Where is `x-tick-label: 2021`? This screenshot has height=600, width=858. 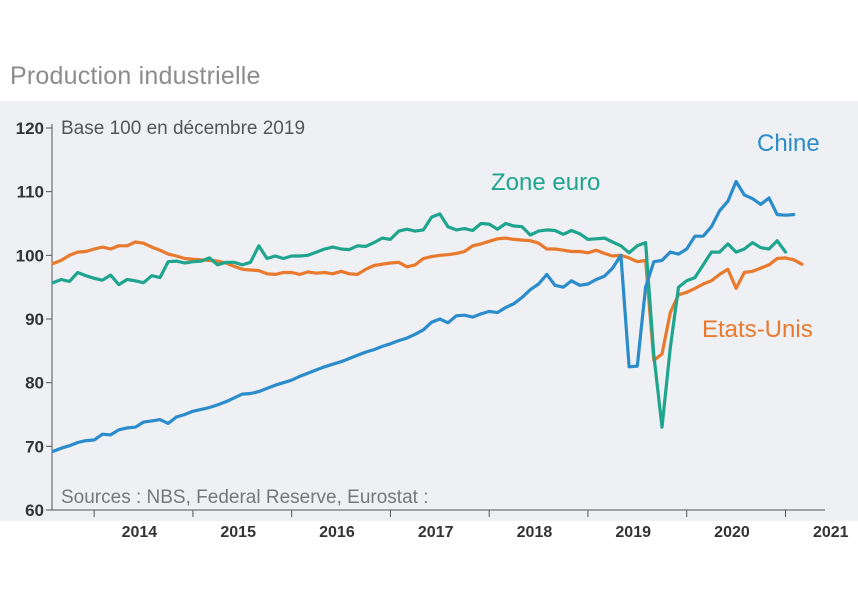
x-tick-label: 2021 is located at coordinates (831, 532).